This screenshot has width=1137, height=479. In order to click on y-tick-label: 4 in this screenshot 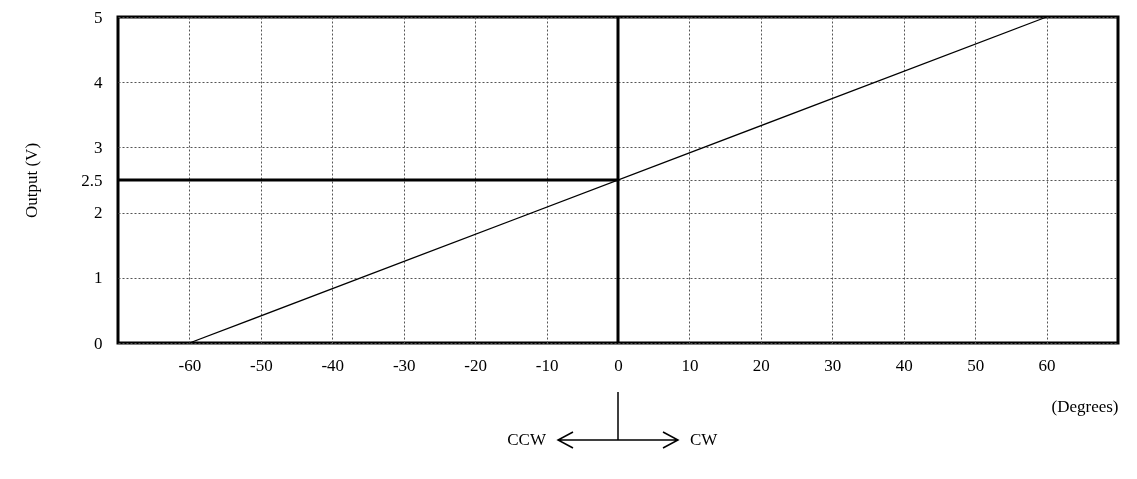, I will do `click(98, 82)`.